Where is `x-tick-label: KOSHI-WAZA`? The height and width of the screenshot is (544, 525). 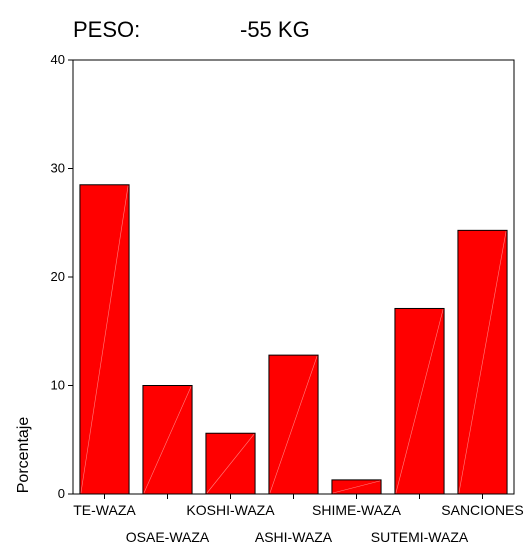
x-tick-label: KOSHI-WAZA is located at coordinates (230, 510).